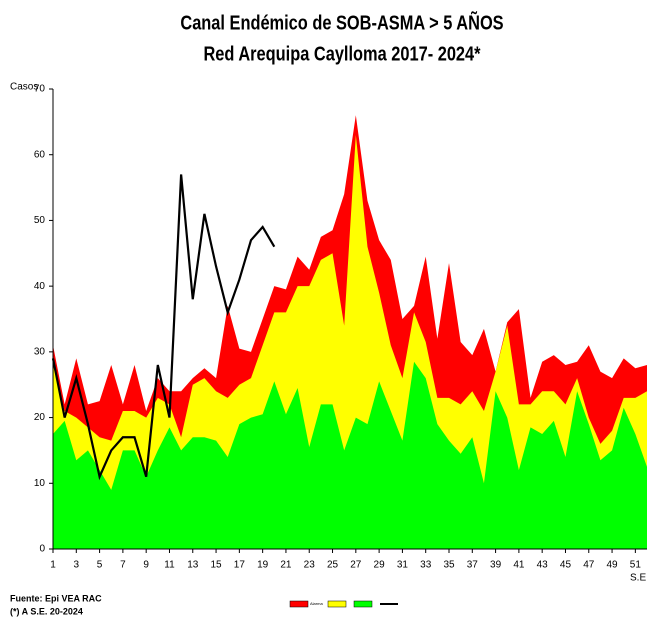 The width and height of the screenshot is (648, 623). I want to click on x-tick-label: 25, so click(333, 565).